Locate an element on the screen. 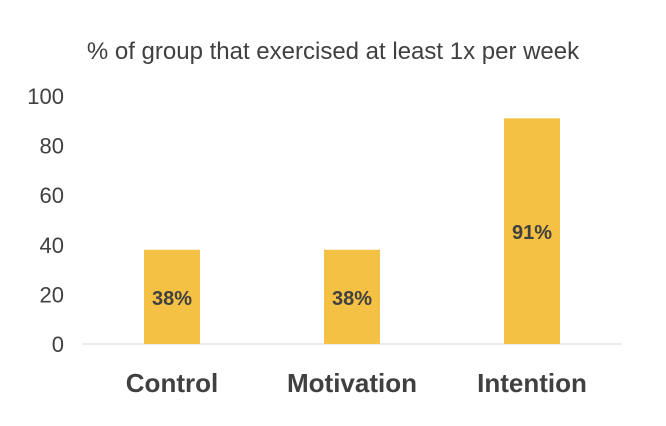  x-tick-label: Intention is located at coordinates (532, 383).